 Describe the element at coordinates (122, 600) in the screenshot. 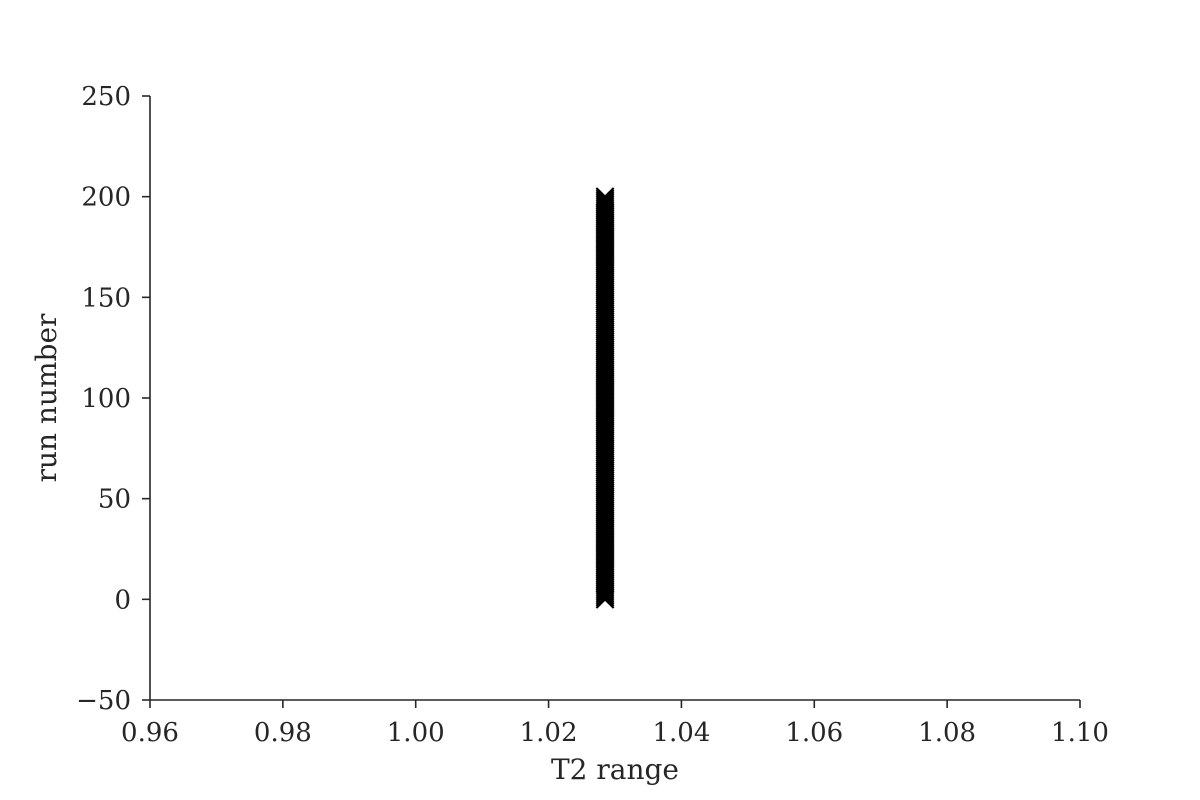

I see `y-tick-label: 0` at that location.